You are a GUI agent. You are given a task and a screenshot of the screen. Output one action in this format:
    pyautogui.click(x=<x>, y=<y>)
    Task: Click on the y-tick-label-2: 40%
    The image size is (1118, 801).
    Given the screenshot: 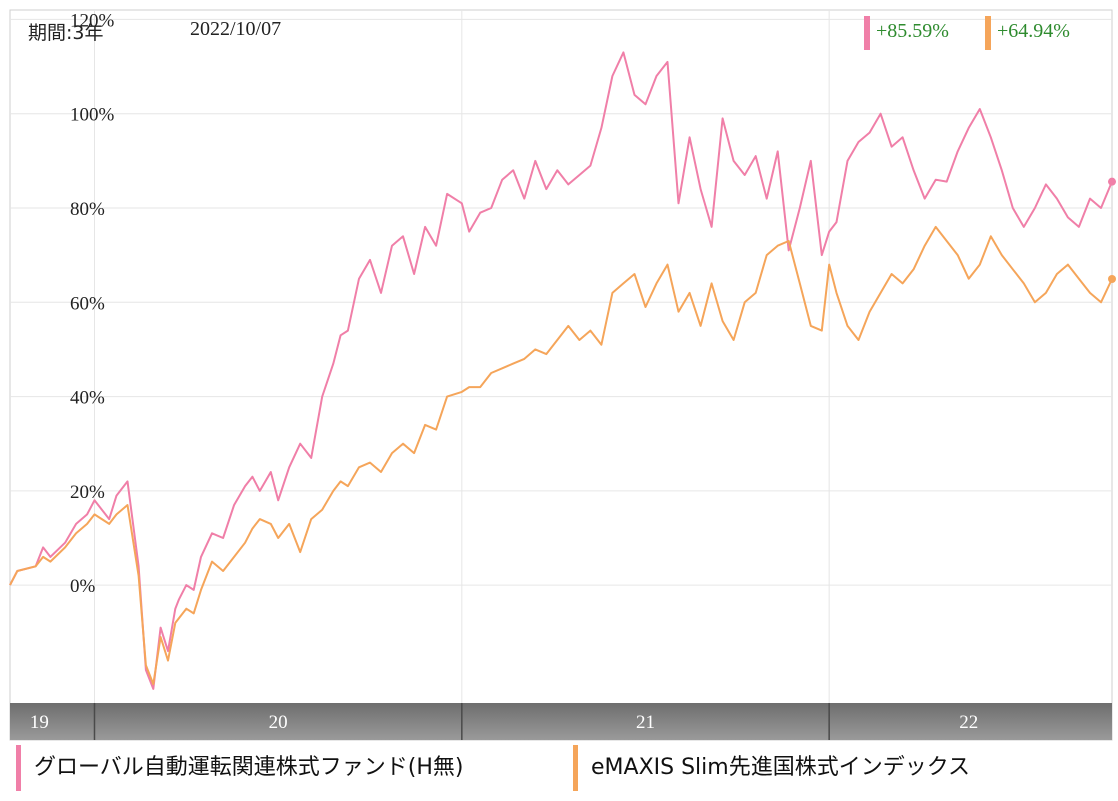 What is the action you would take?
    pyautogui.click(x=87, y=398)
    